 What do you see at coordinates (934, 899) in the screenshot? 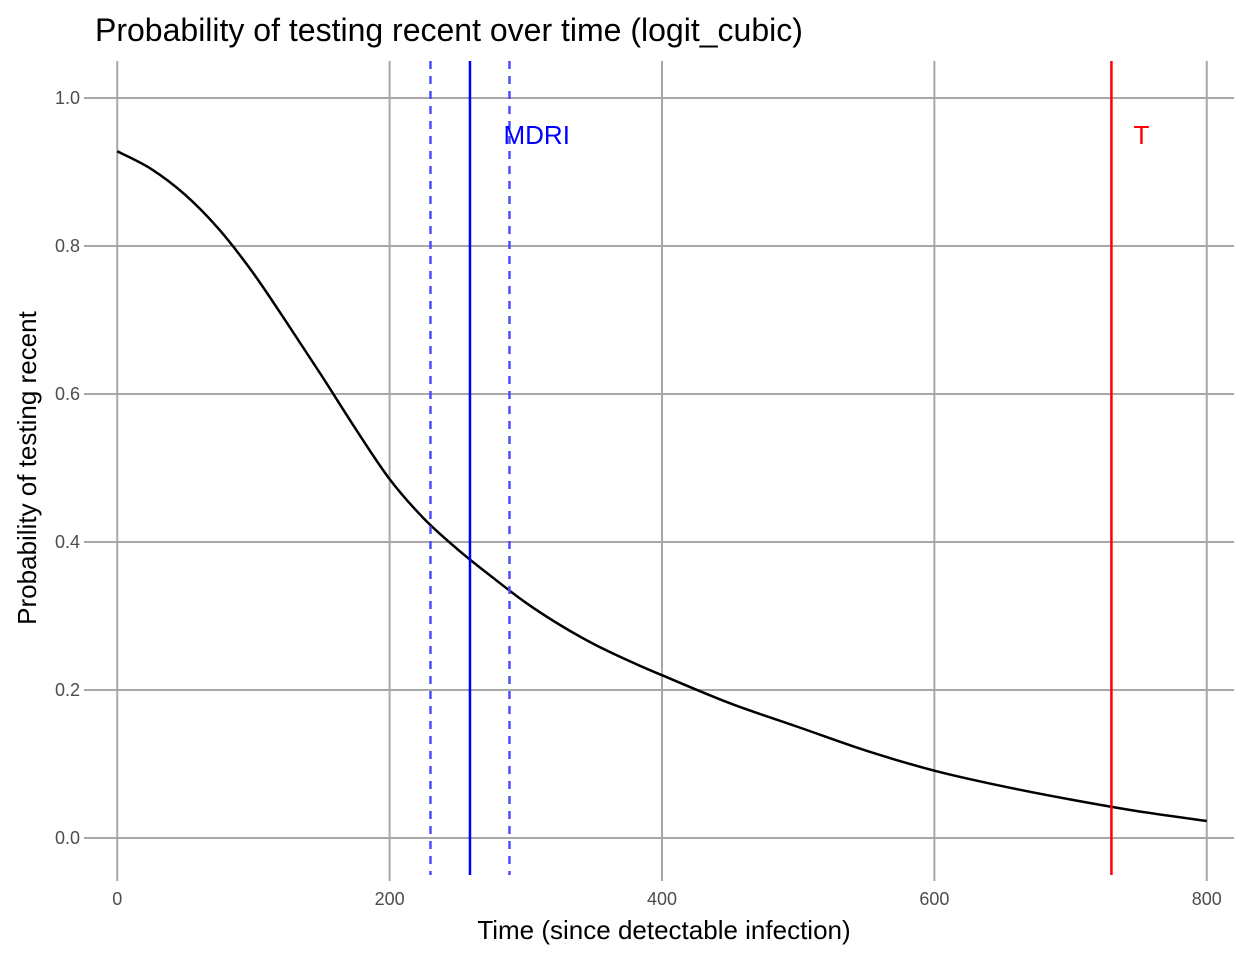
I see `x-tick-label: 600` at bounding box center [934, 899].